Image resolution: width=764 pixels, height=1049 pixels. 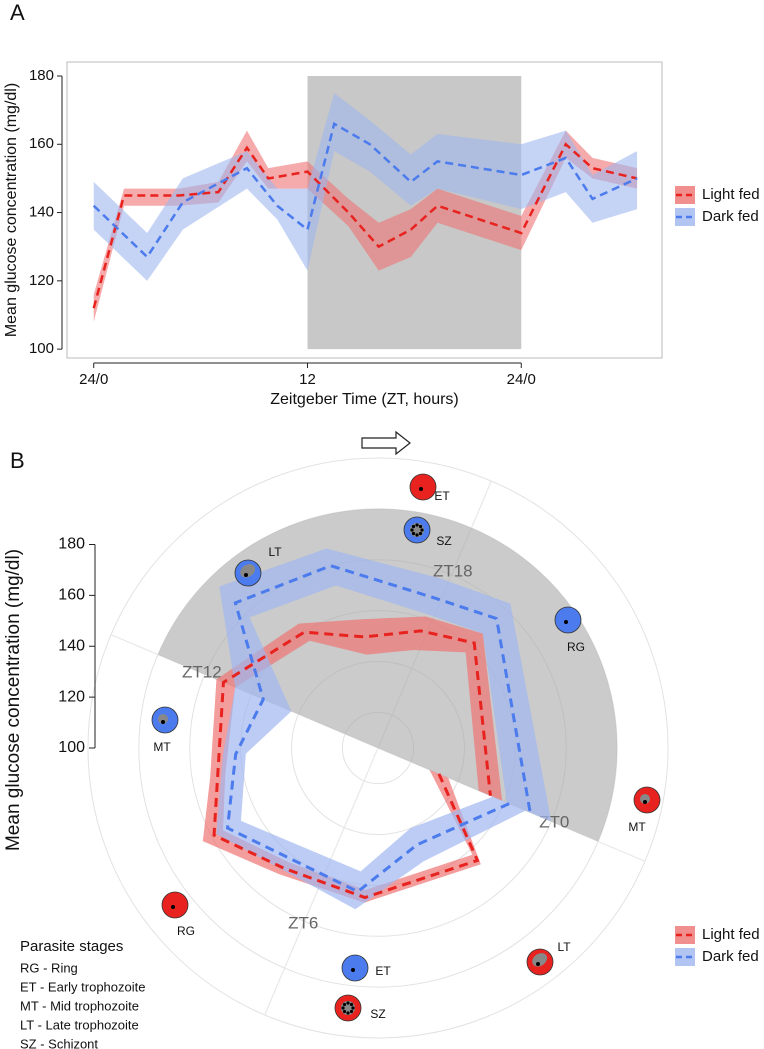 I want to click on panel-label: B, so click(x=17, y=460).